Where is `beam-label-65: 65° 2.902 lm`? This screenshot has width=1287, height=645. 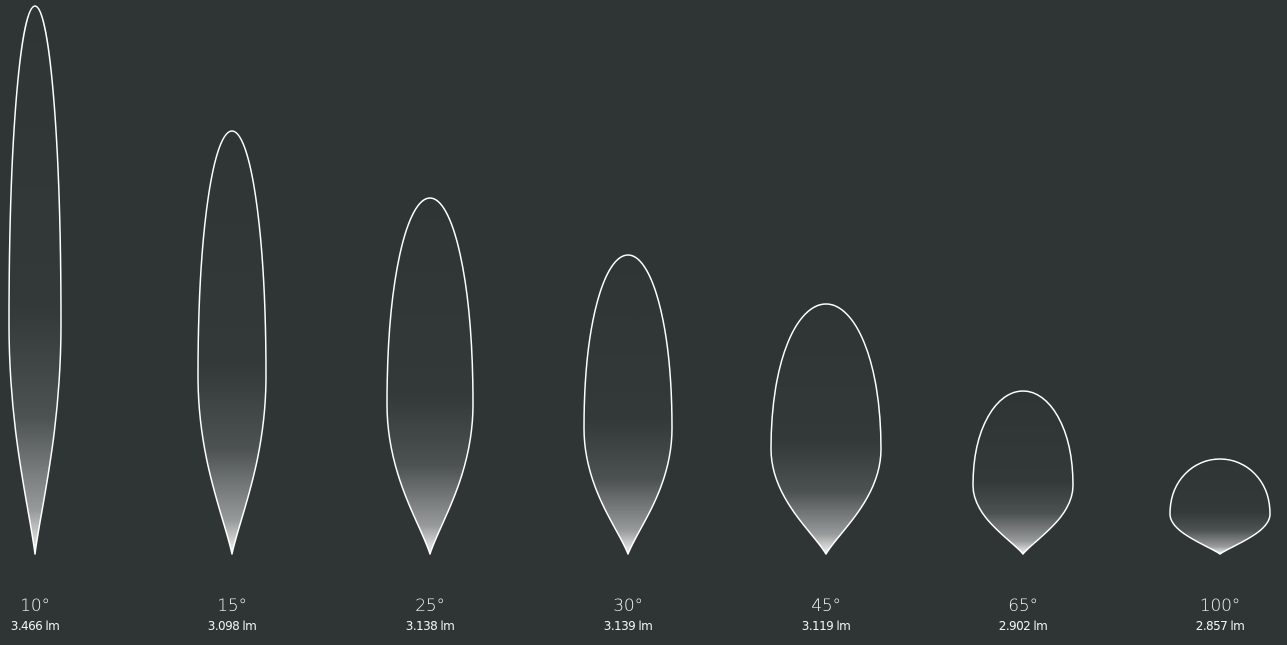 beam-label-65: 65° 2.902 lm is located at coordinates (1023, 614).